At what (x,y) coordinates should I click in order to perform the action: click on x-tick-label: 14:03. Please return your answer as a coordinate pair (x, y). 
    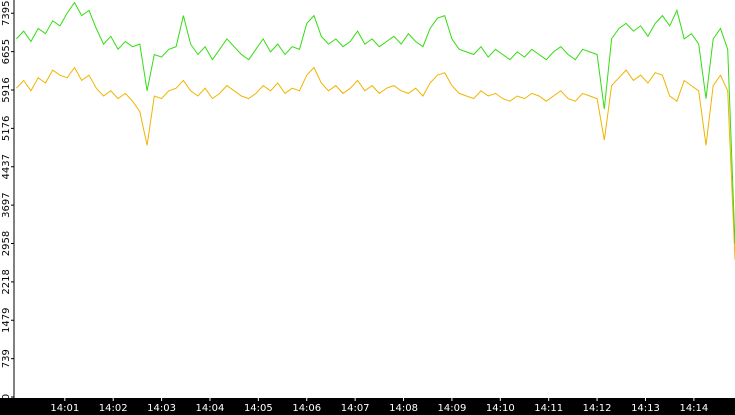
    Looking at the image, I should click on (161, 408).